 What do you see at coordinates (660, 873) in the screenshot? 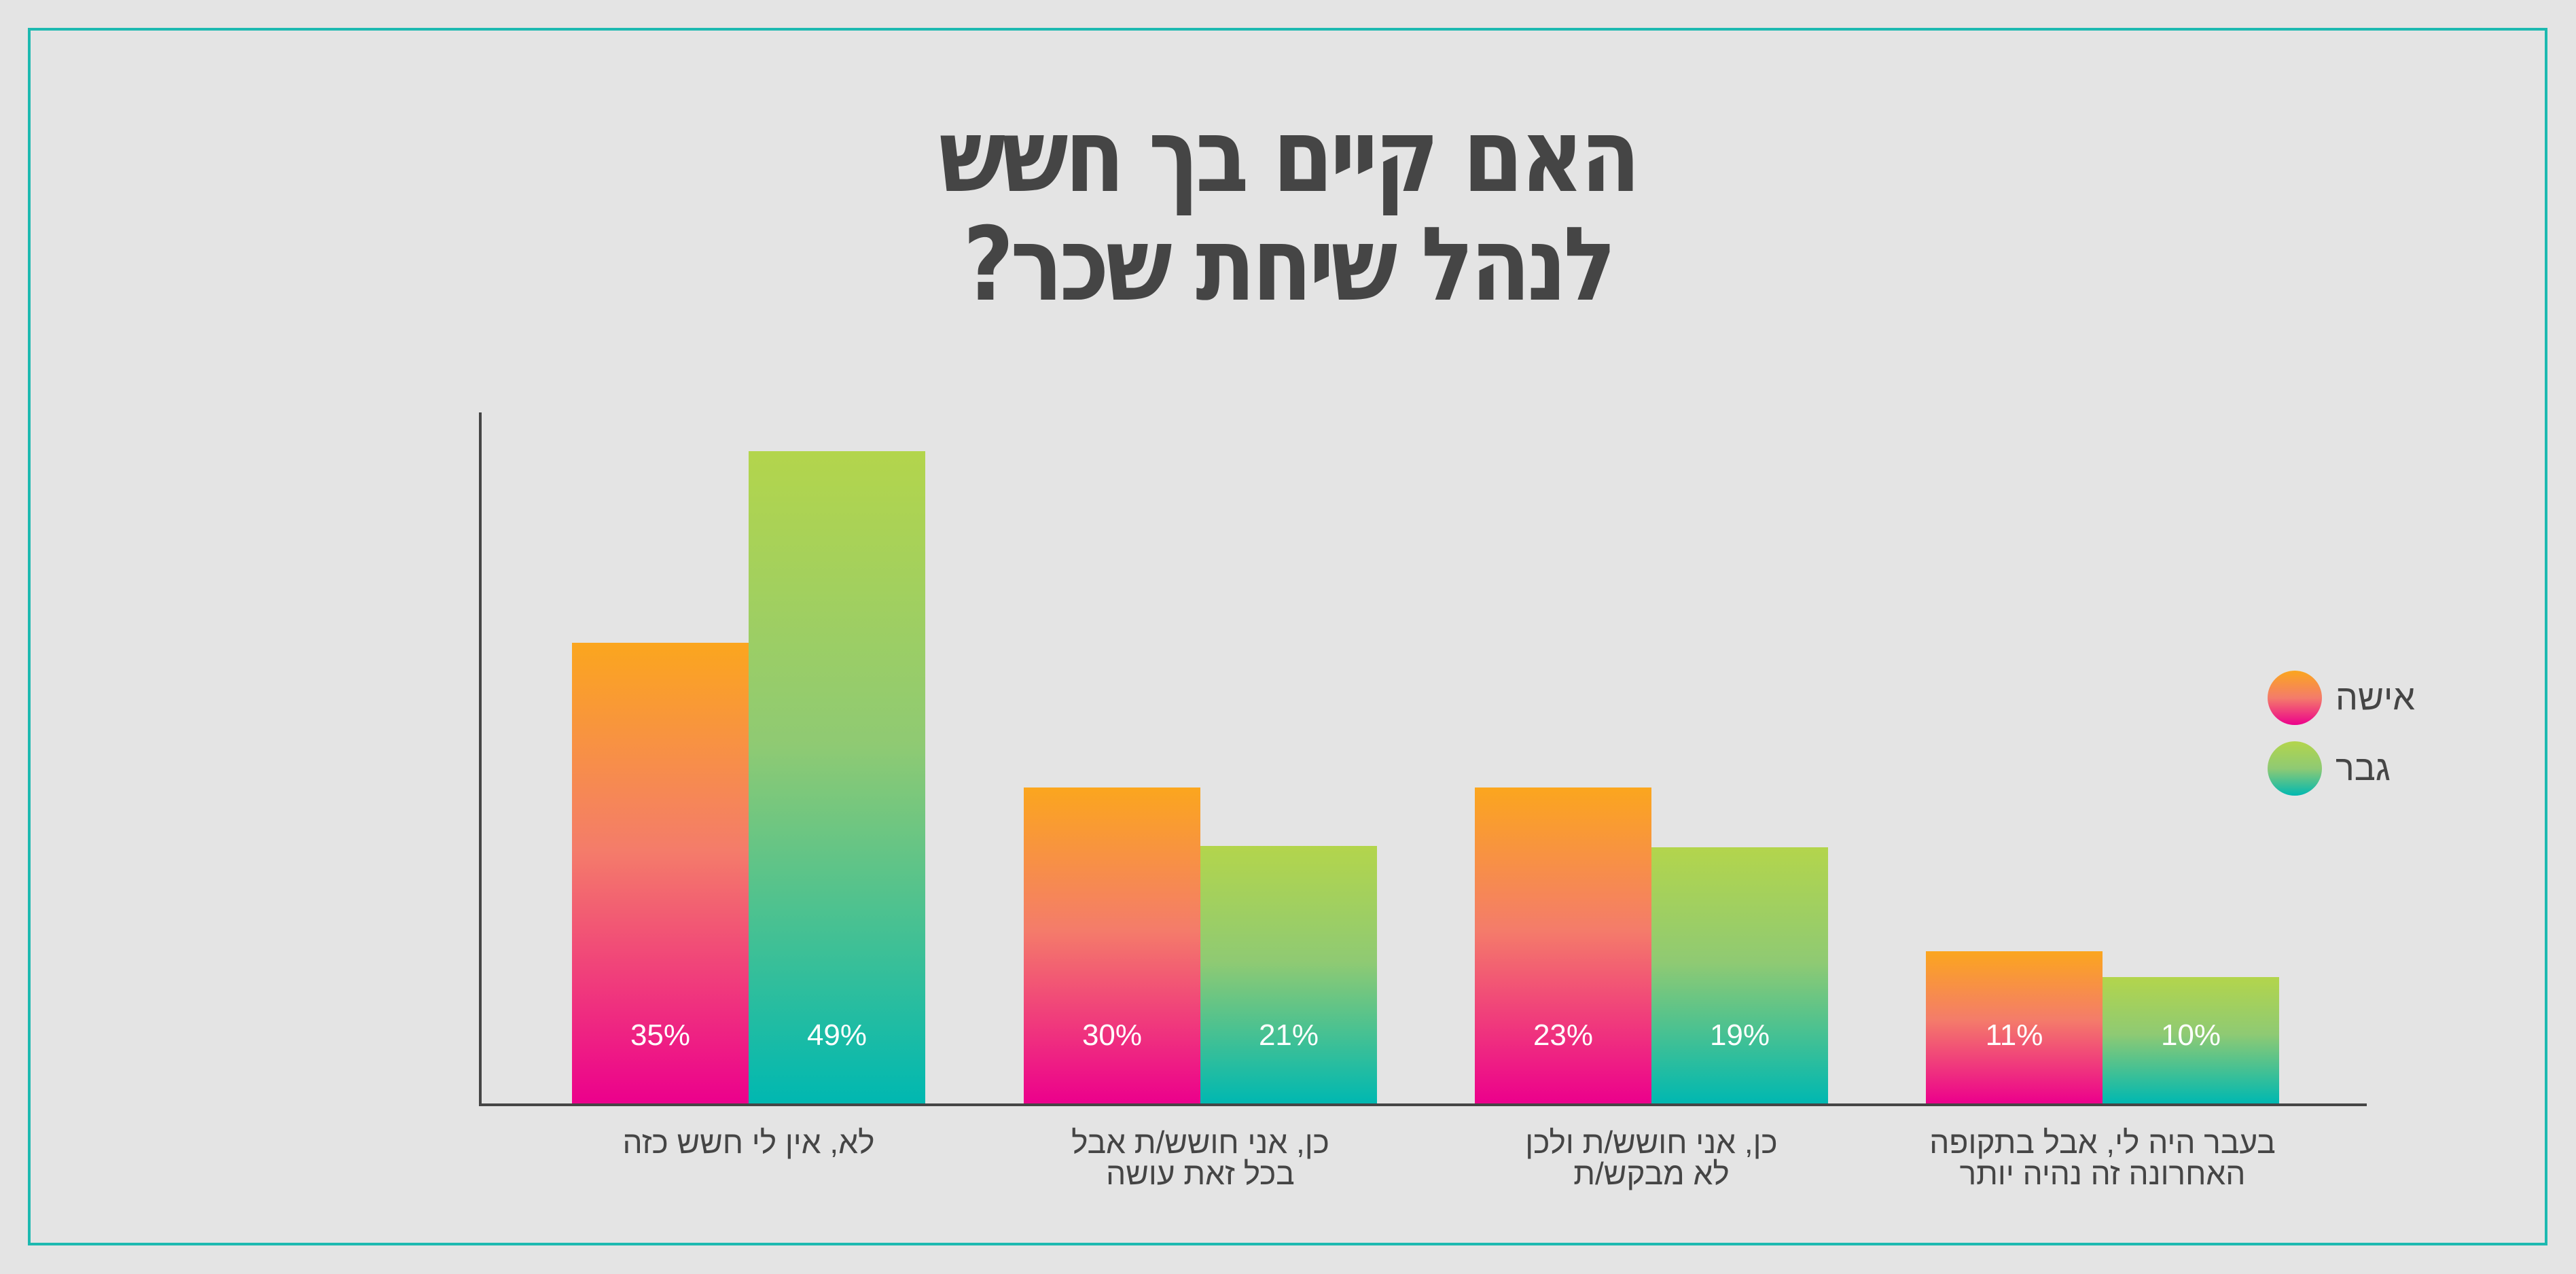
I see `bar-woman-category-1: 35%` at bounding box center [660, 873].